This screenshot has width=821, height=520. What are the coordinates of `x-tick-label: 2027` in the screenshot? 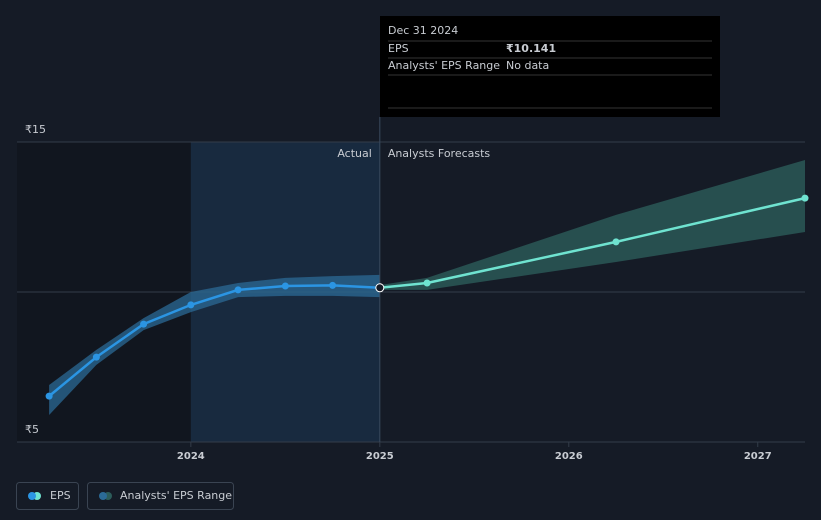 It's located at (758, 456).